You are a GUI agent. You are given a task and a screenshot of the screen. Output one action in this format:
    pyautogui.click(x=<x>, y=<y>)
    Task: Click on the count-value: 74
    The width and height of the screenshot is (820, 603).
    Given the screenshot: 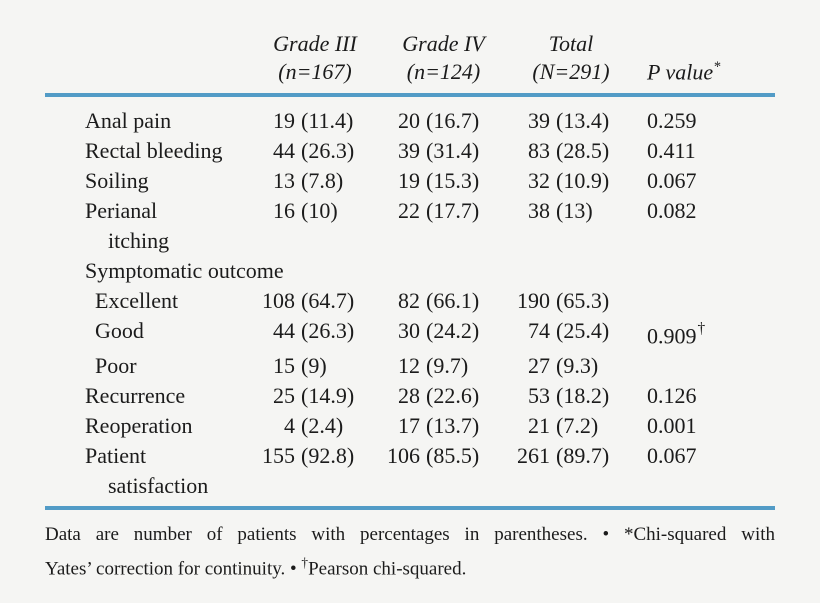 What is the action you would take?
    pyautogui.click(x=539, y=330)
    